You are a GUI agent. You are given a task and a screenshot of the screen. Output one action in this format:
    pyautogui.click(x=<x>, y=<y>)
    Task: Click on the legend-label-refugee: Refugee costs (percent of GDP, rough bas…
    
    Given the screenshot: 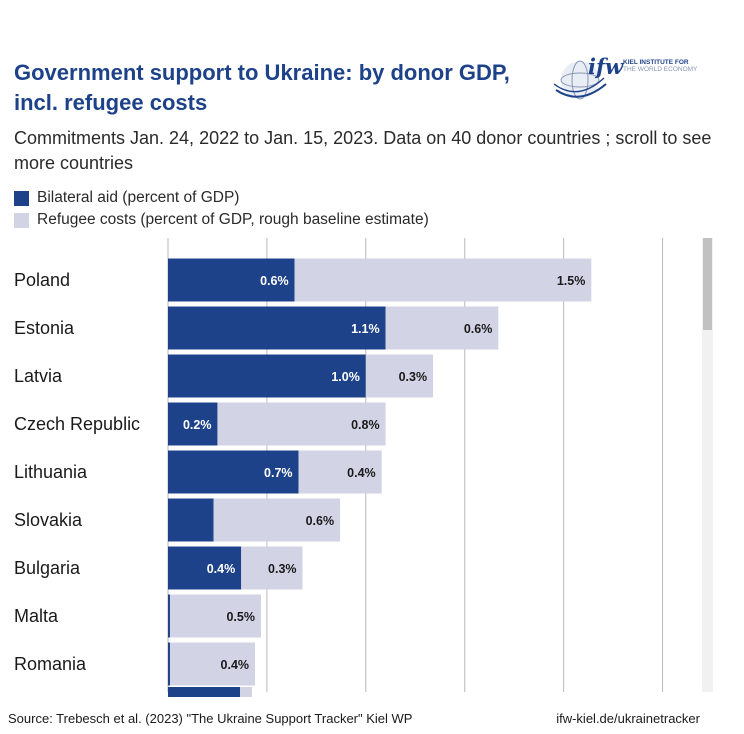 What is the action you would take?
    pyautogui.click(x=233, y=219)
    